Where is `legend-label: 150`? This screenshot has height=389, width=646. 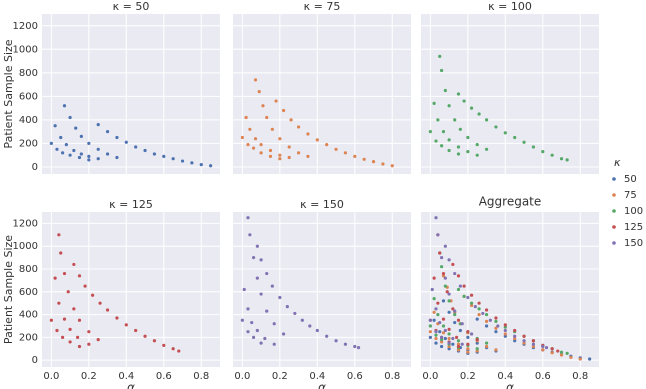
legend-label: 150 is located at coordinates (633, 243).